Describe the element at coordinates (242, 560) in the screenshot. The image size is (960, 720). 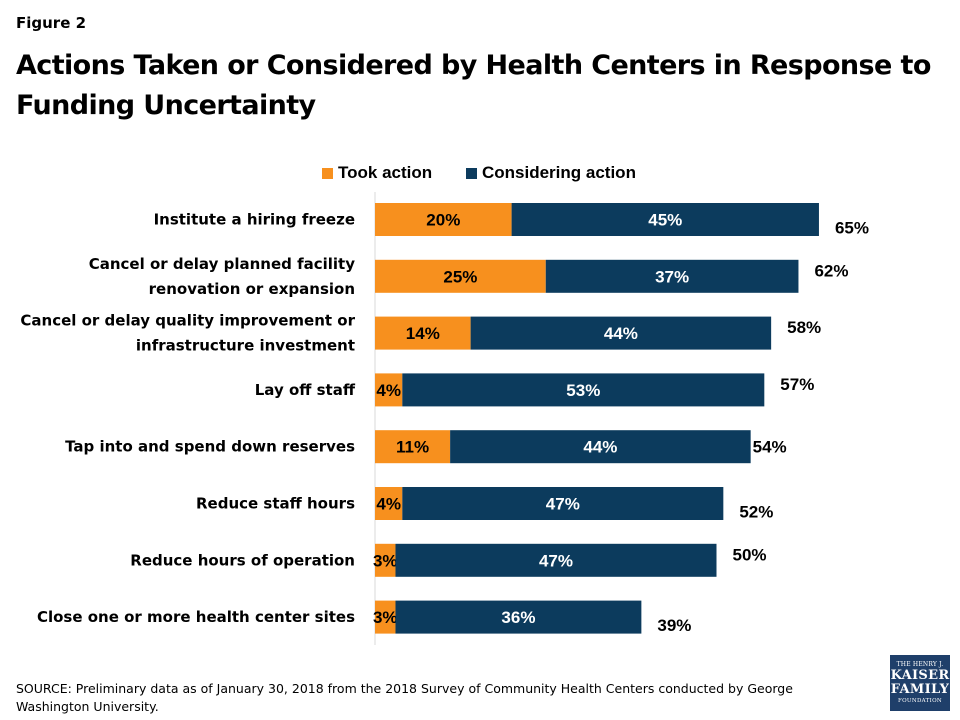
I see `category-label: Reduce hours of operation` at that location.